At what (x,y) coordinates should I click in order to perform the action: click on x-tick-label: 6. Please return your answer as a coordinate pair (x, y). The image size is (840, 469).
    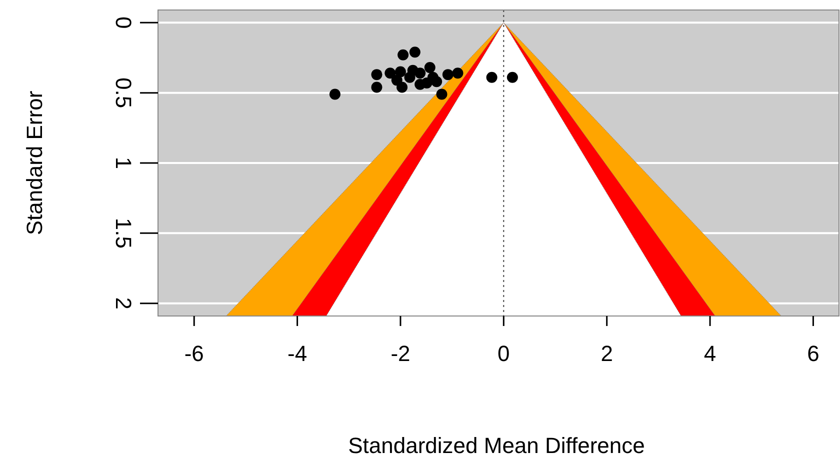
    Looking at the image, I should click on (813, 353).